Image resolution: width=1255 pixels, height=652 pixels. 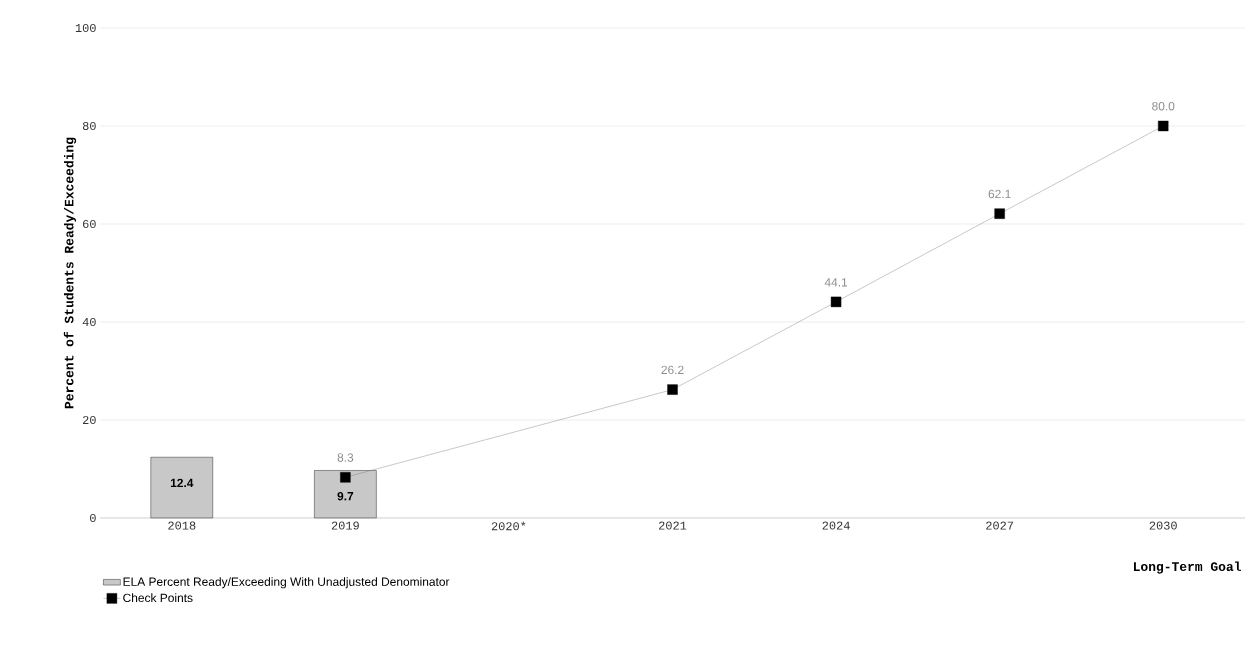 I want to click on data-label: 12.4, so click(x=182, y=483).